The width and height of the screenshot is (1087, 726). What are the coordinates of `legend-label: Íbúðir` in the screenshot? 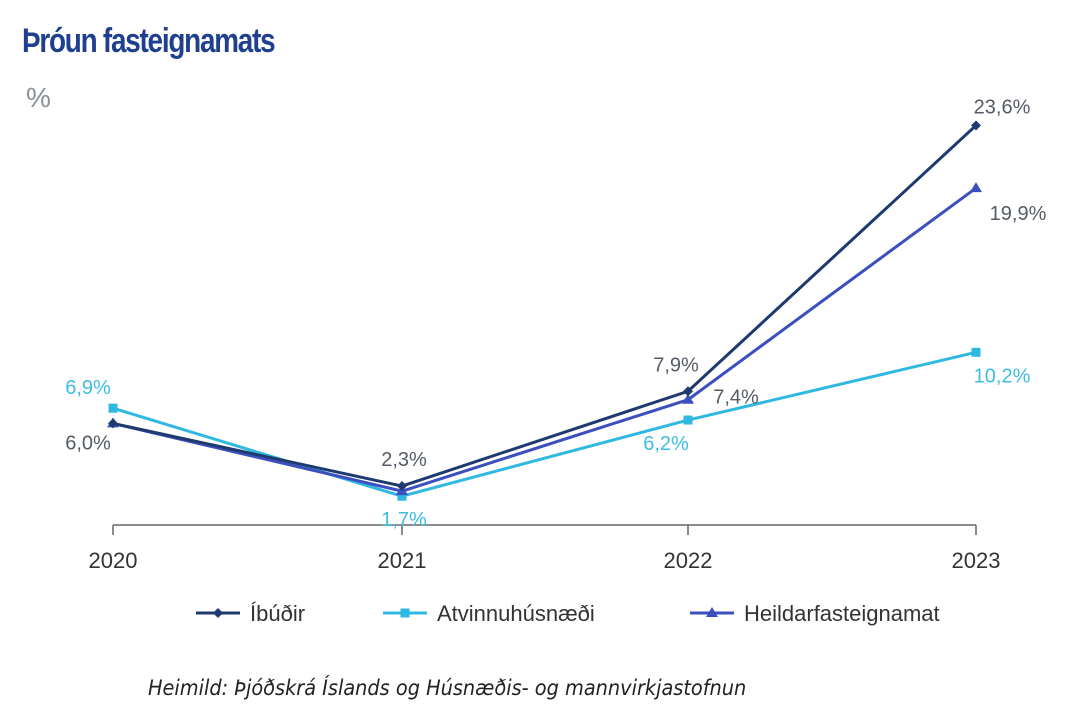 It's located at (277, 613).